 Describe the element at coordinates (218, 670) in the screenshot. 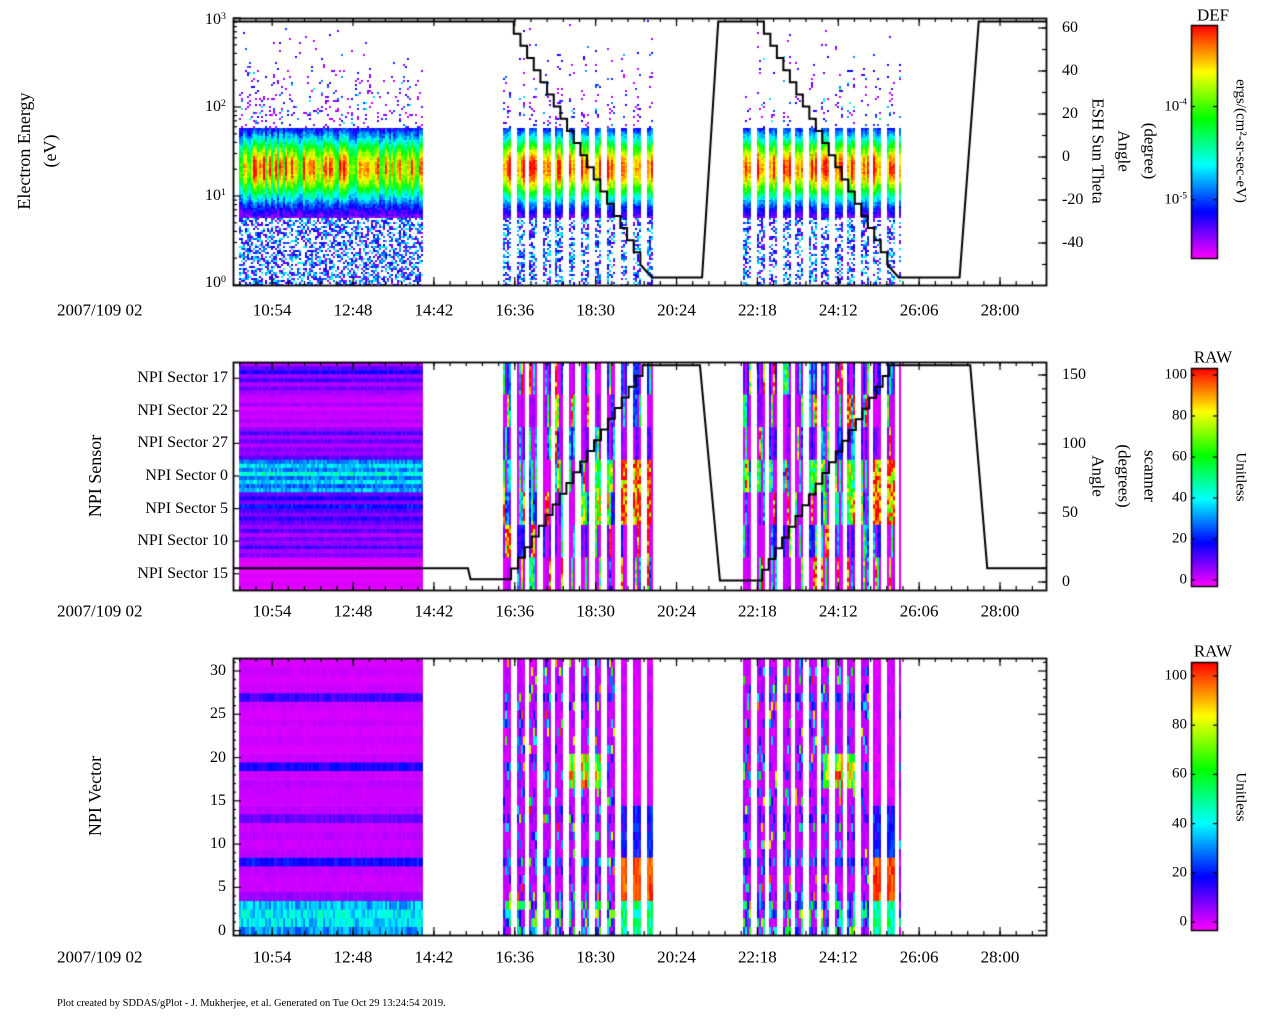

I see `y-tick-label: 30` at that location.